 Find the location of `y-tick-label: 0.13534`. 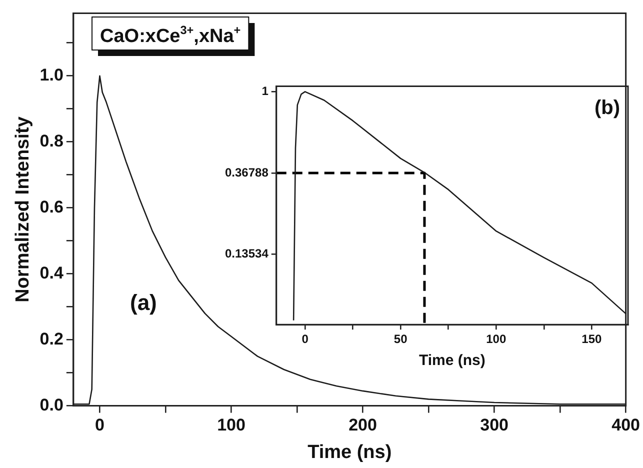

y-tick-label: 0.13534 is located at coordinates (246, 253).